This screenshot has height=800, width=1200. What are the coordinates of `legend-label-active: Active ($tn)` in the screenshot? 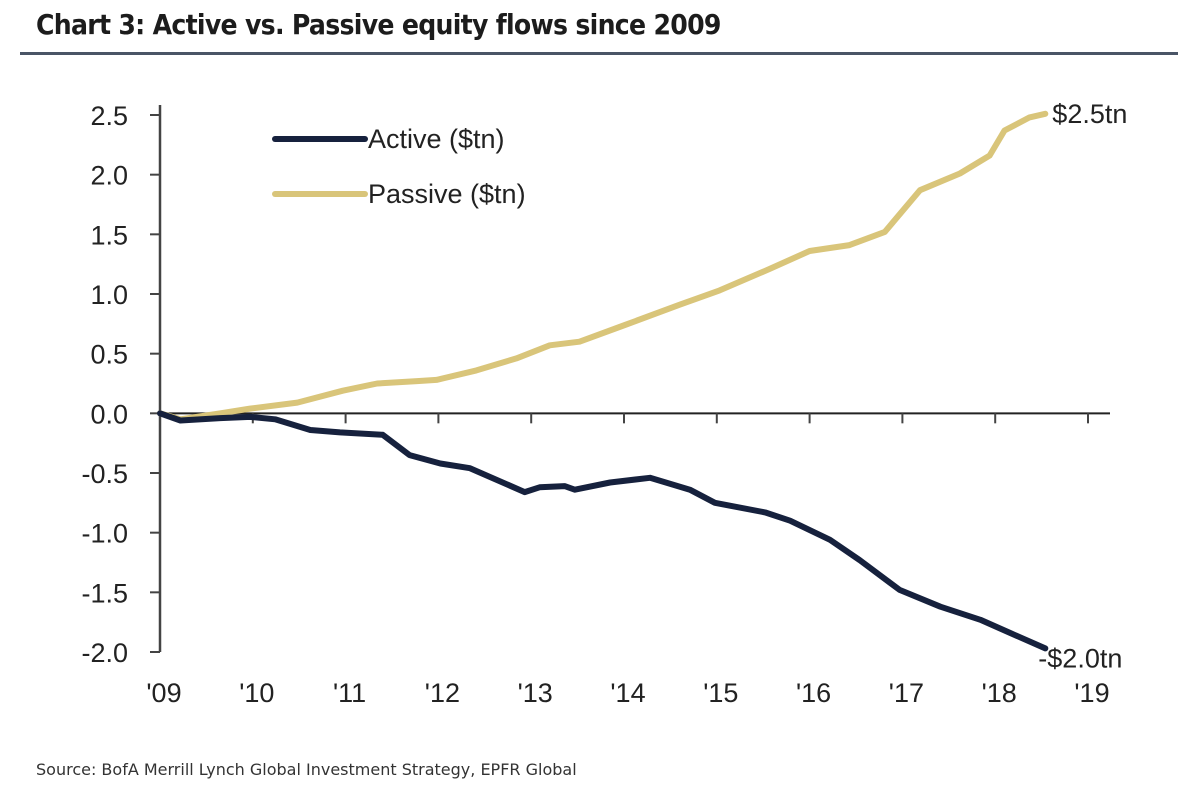 It's located at (436, 139).